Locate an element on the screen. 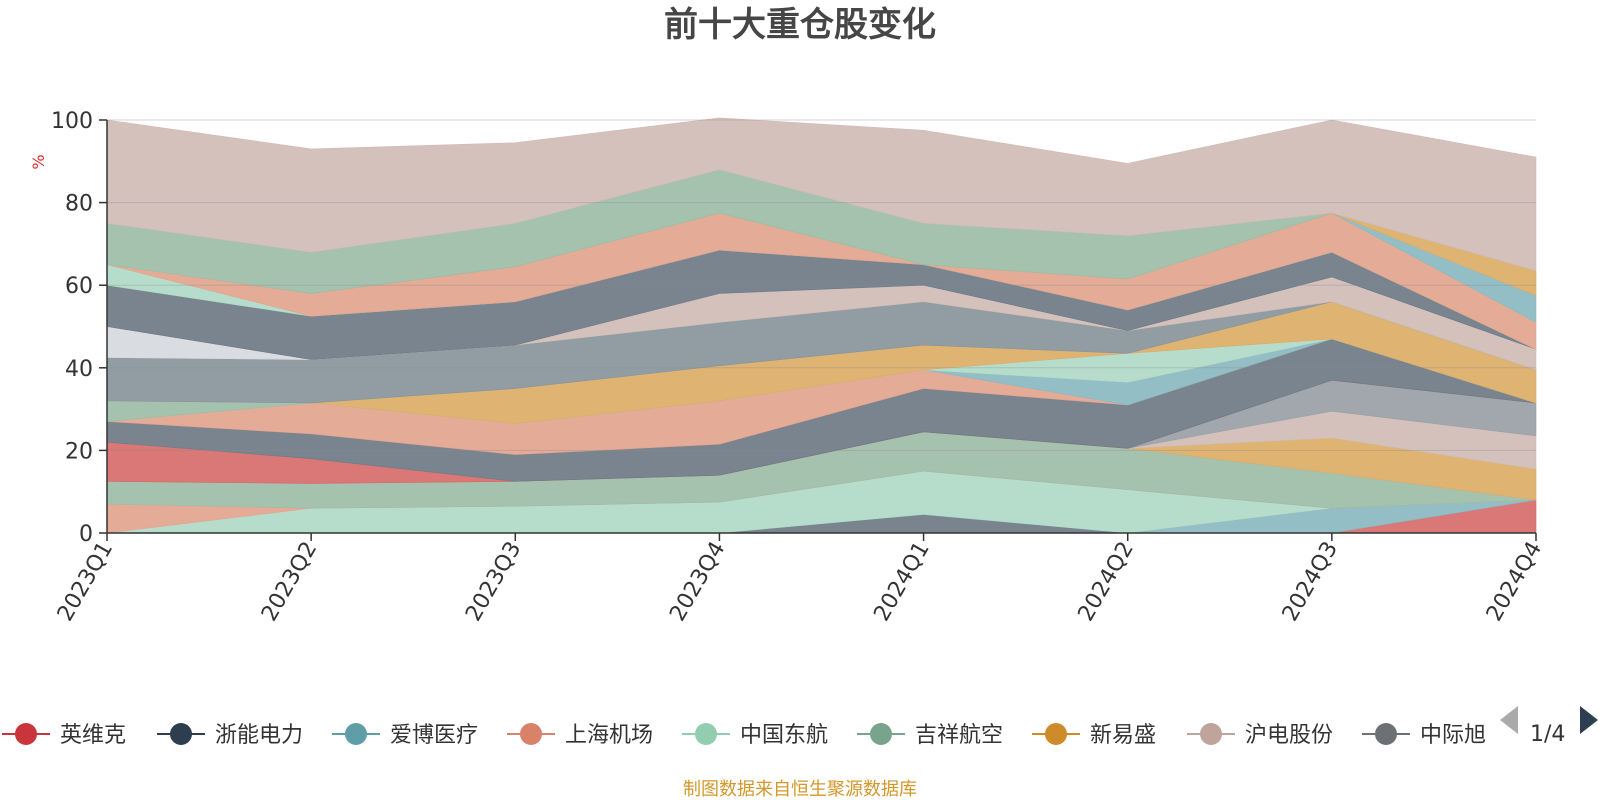 Image resolution: width=1600 pixels, height=800 pixels. legend: 英维克 浙能电力 爱博医疗 上海机场 中国东航 吉祥航空 新易盛 沪电股份 中际旭 is located at coordinates (744, 735).